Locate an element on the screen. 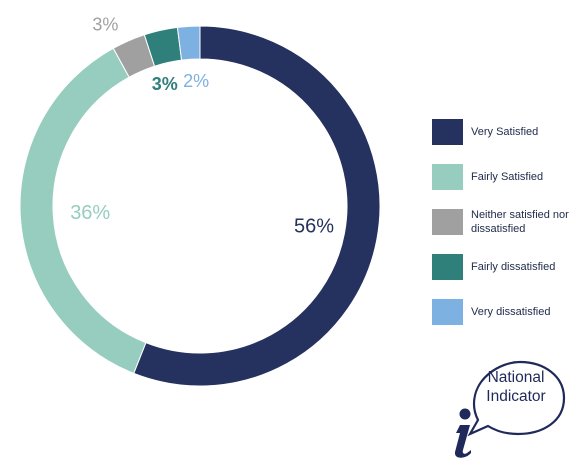  donut-slice is located at coordinates (188, 43).